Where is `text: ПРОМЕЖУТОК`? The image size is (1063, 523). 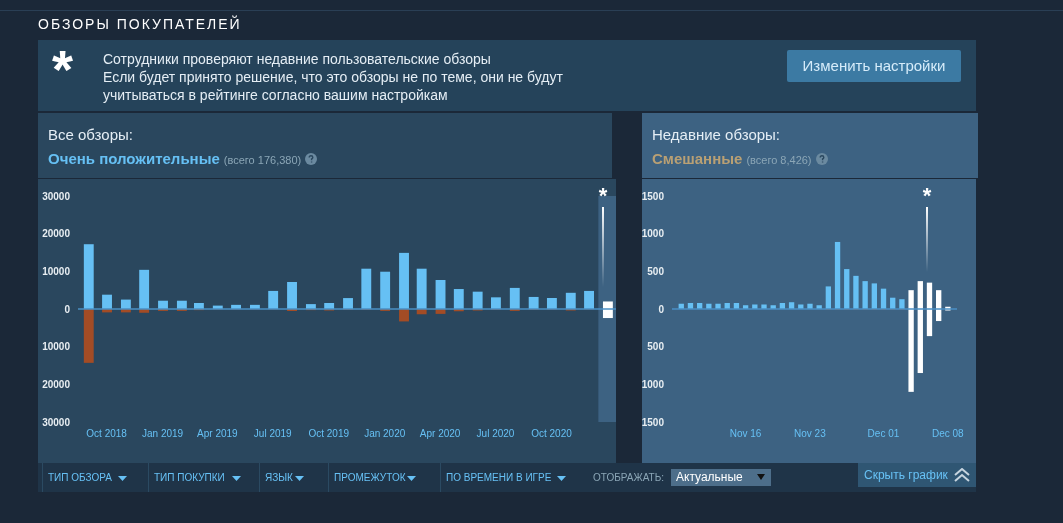 text: ПРОМЕЖУТОК is located at coordinates (370, 477).